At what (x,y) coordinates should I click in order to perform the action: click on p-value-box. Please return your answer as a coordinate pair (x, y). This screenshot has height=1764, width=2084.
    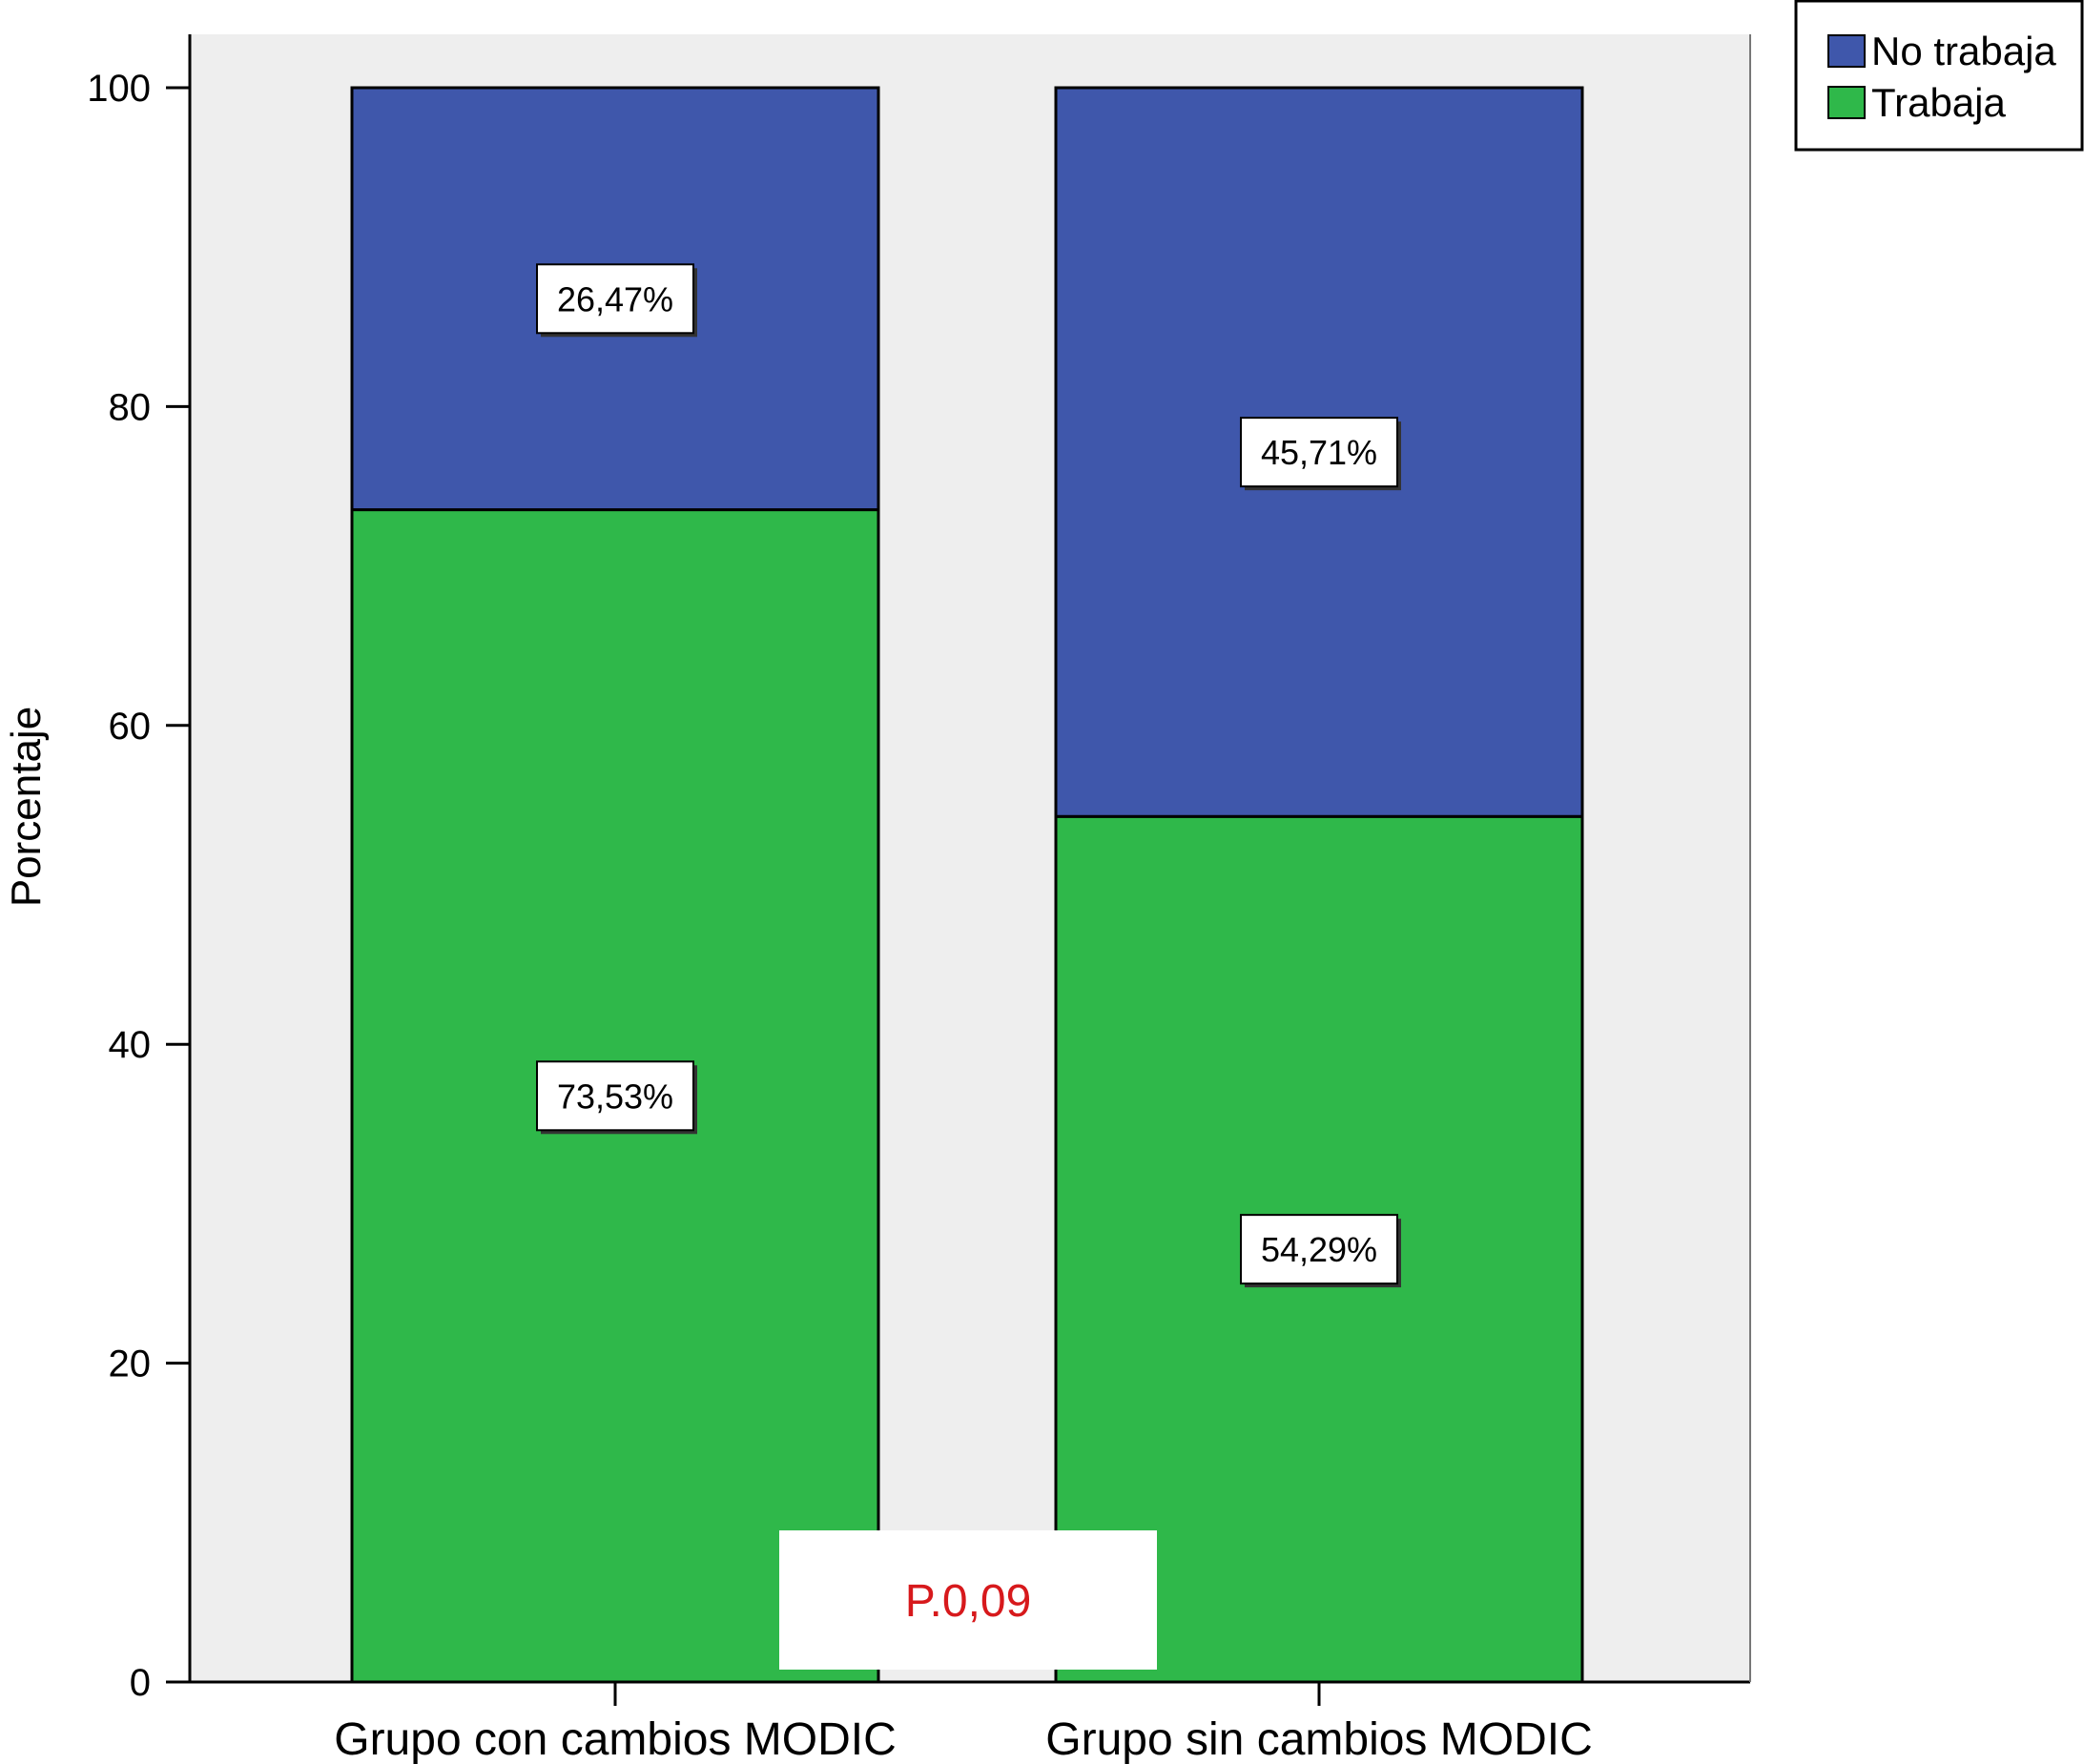
    Looking at the image, I should click on (968, 1600).